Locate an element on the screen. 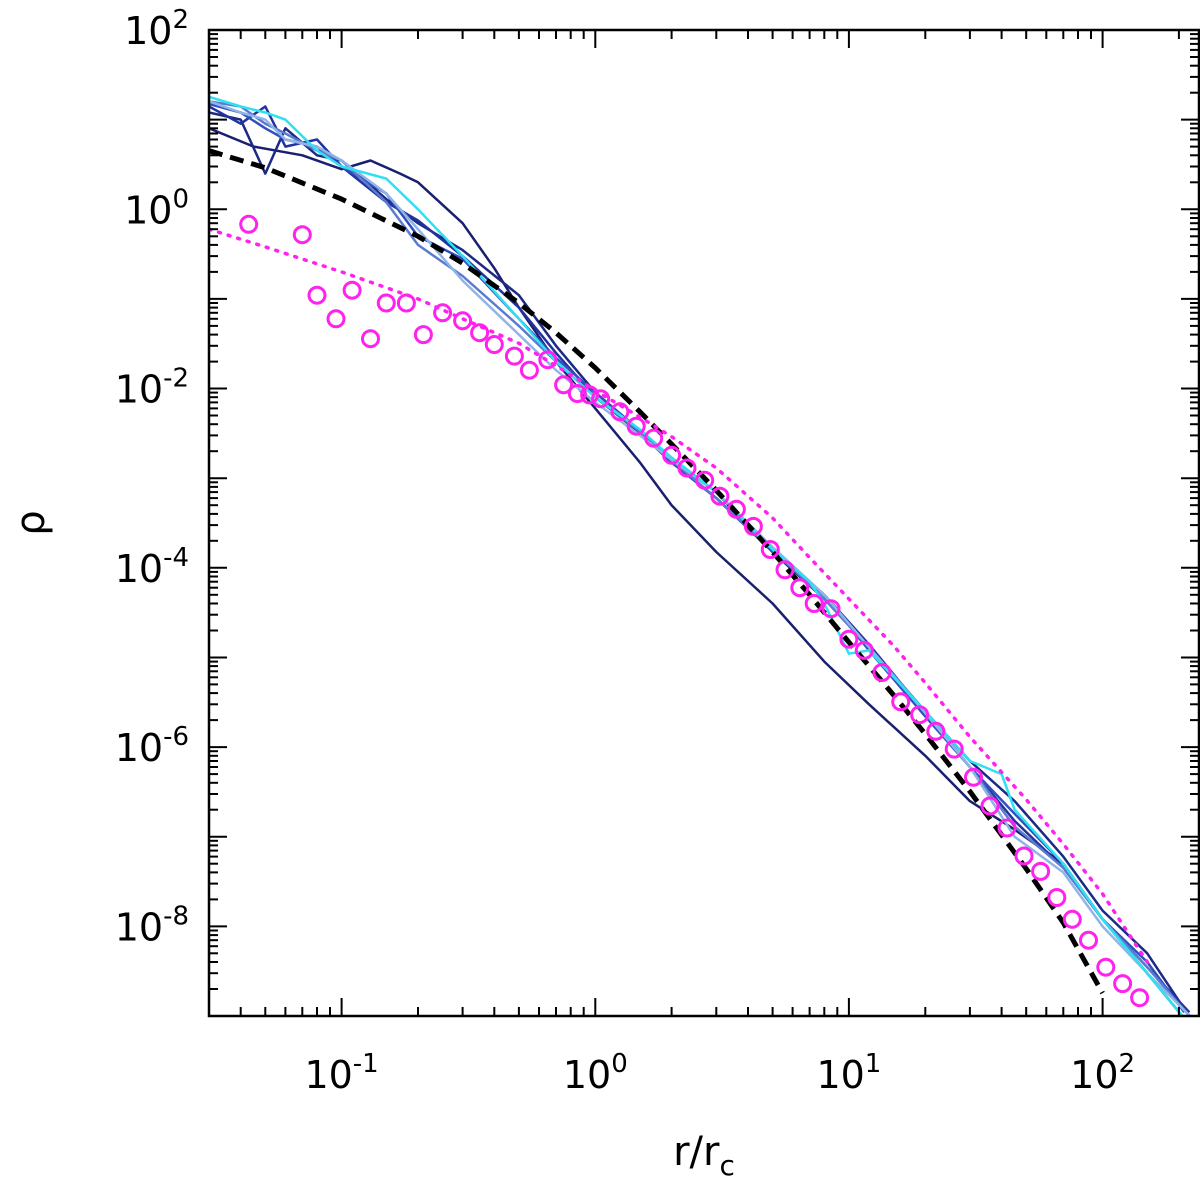 Image resolution: width=1200 pixels, height=1184 pixels. y-tick-label-exponent: -6 is located at coordinates (176, 737).